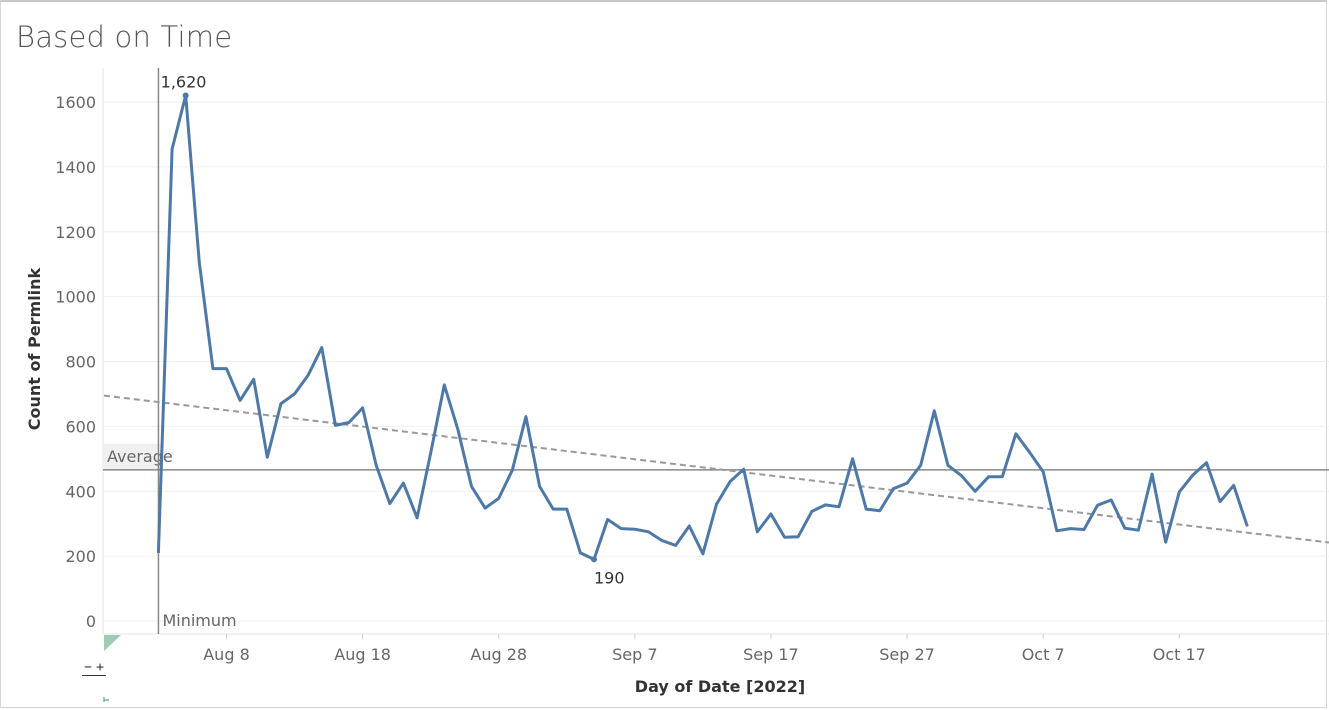 The width and height of the screenshot is (1329, 710). What do you see at coordinates (140, 456) in the screenshot?
I see `average-reference-label: Average` at bounding box center [140, 456].